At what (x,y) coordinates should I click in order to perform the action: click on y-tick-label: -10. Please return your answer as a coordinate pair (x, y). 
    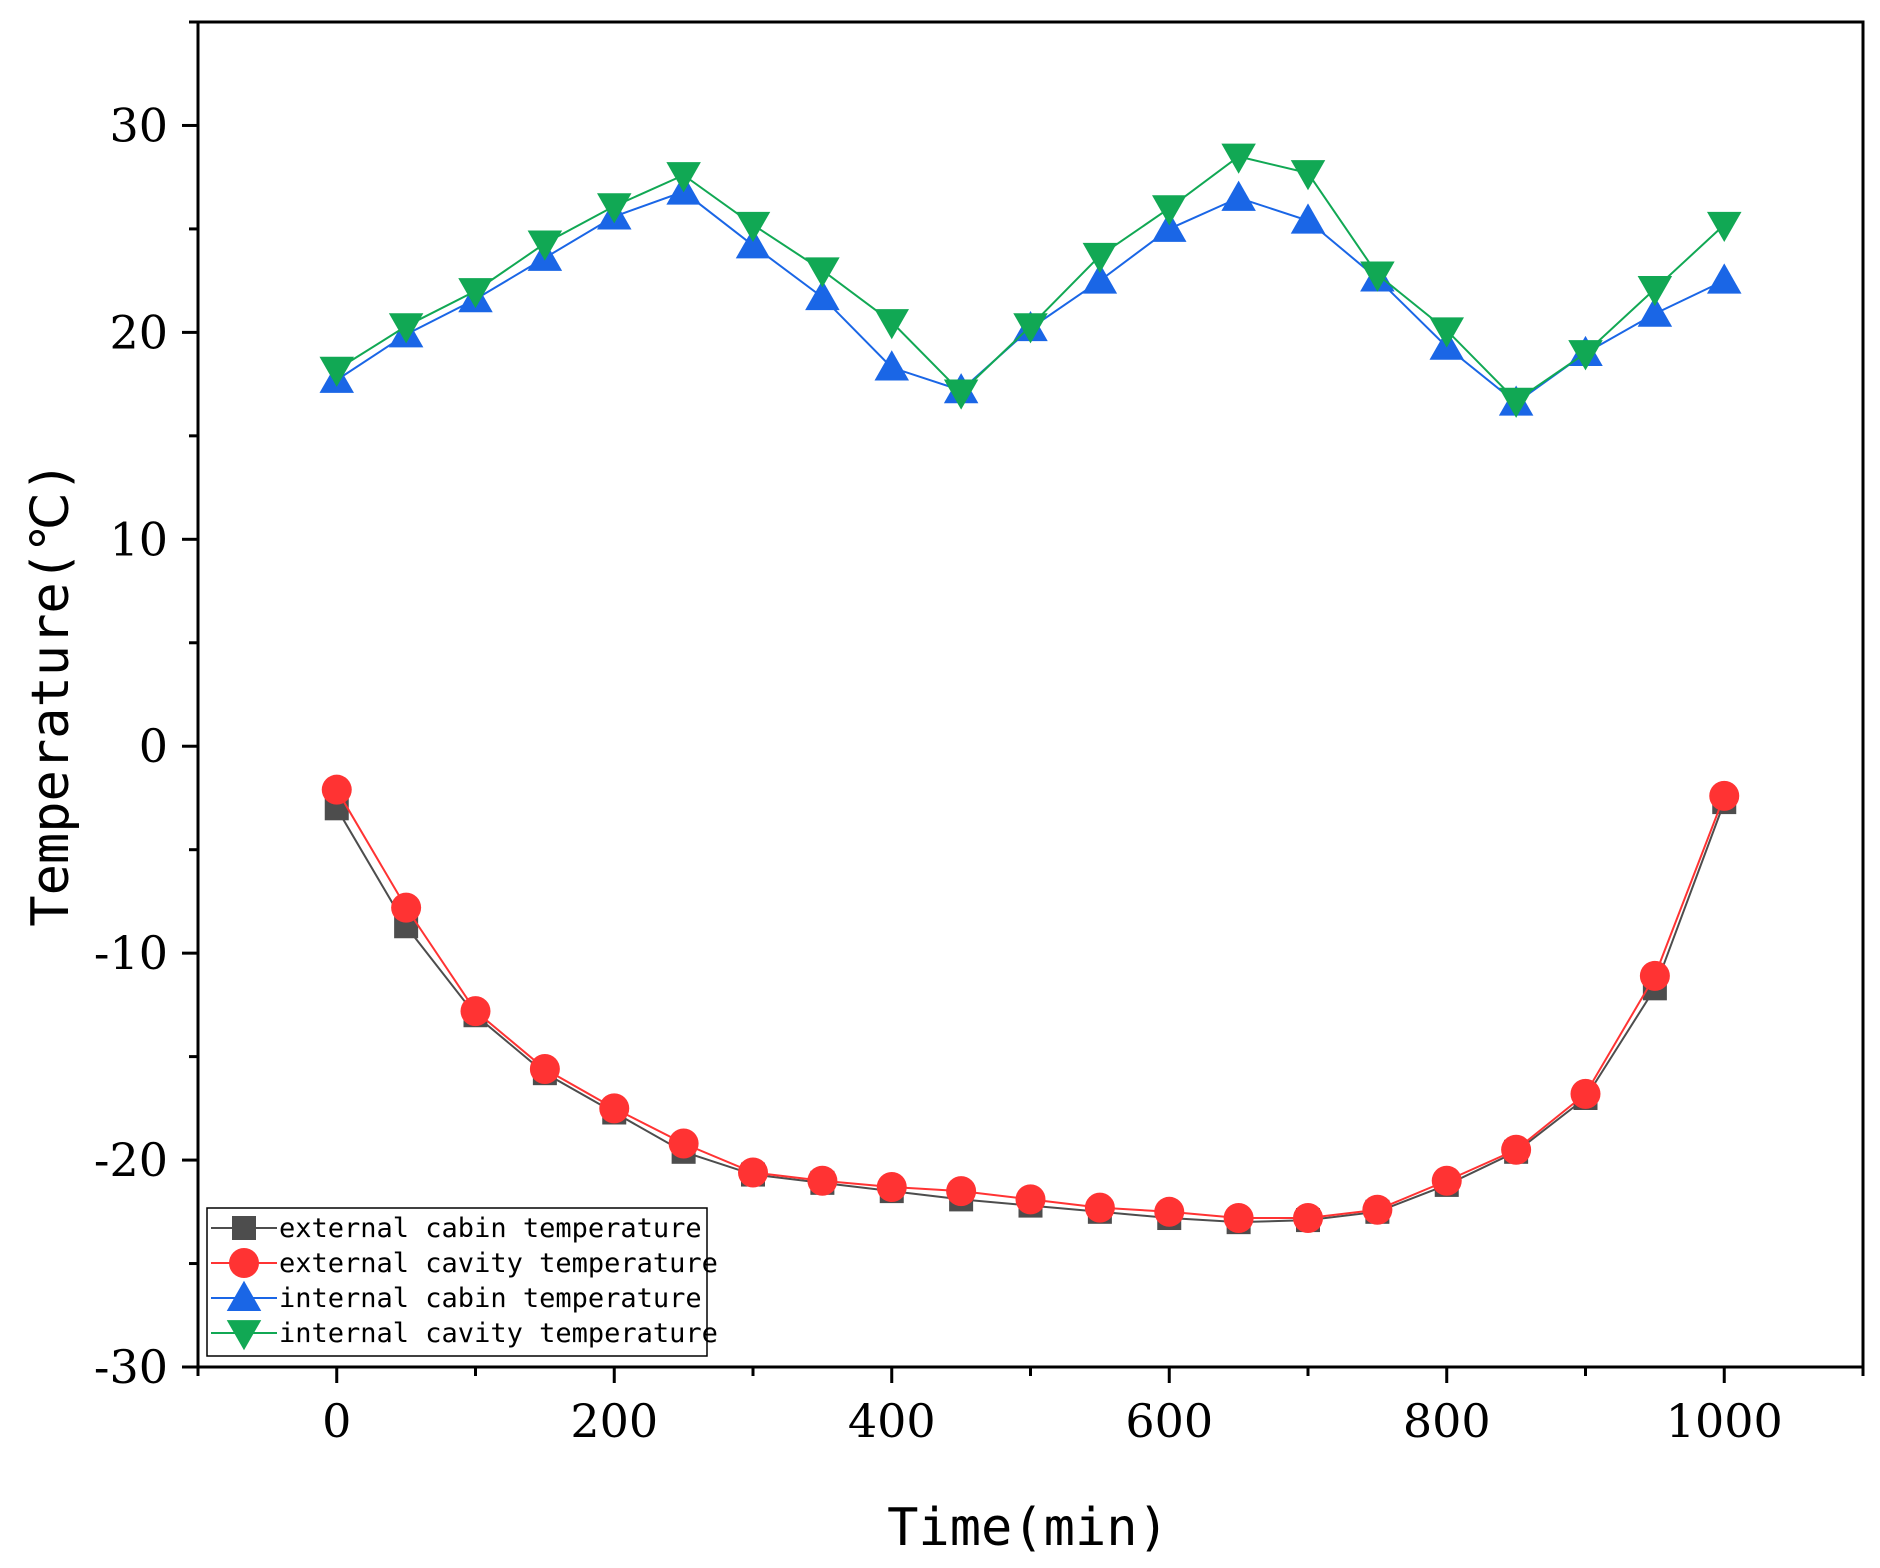
    Looking at the image, I should click on (131, 953).